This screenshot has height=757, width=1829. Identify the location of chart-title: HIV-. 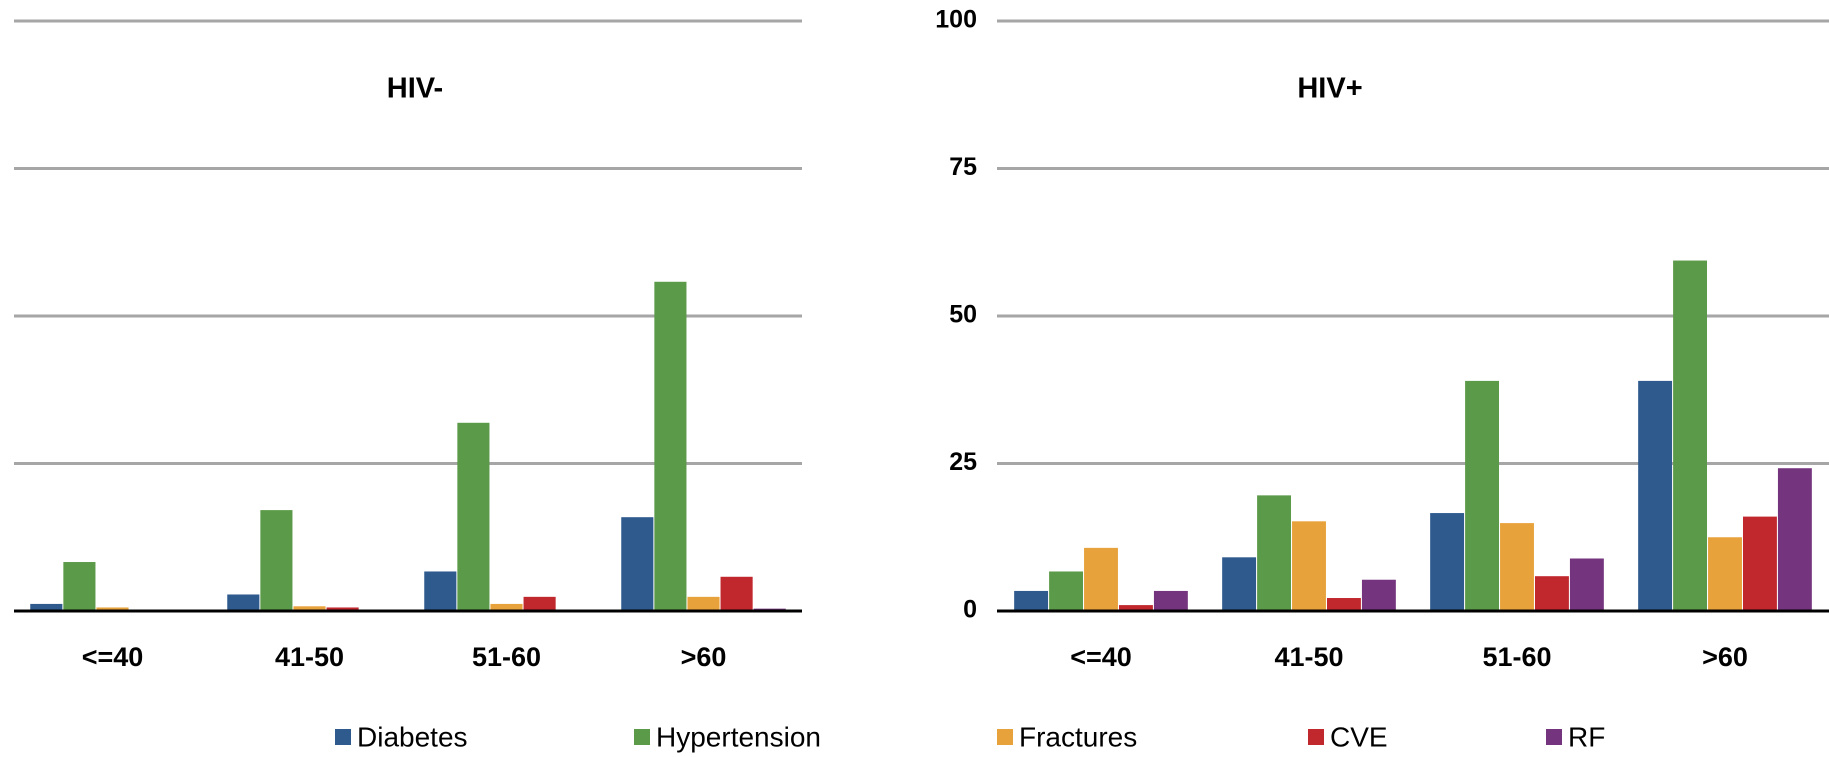
(415, 89).